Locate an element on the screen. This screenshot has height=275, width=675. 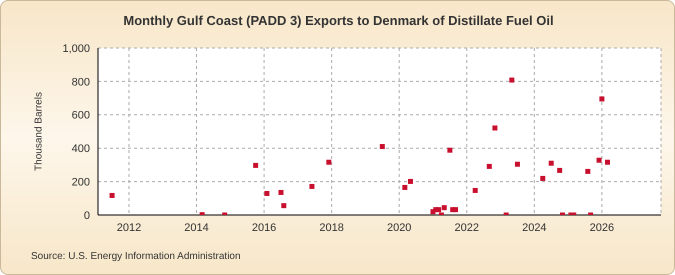
y-tick-label: 400 is located at coordinates (81, 149).